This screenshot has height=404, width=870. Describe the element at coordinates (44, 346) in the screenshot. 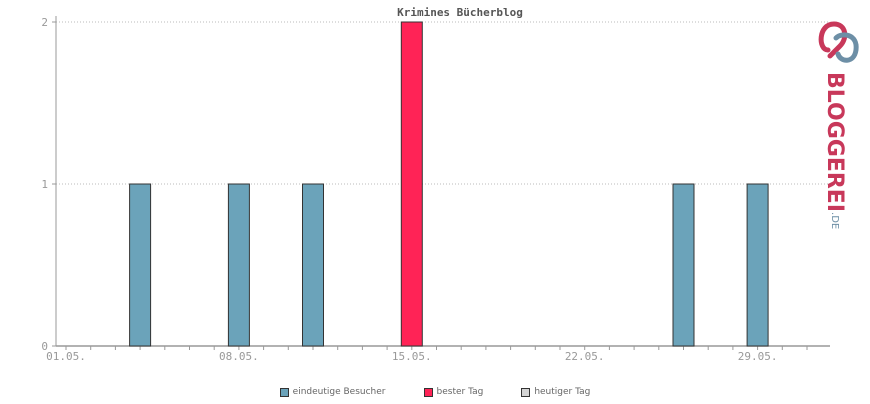

I see `y-tick-label: 0` at that location.